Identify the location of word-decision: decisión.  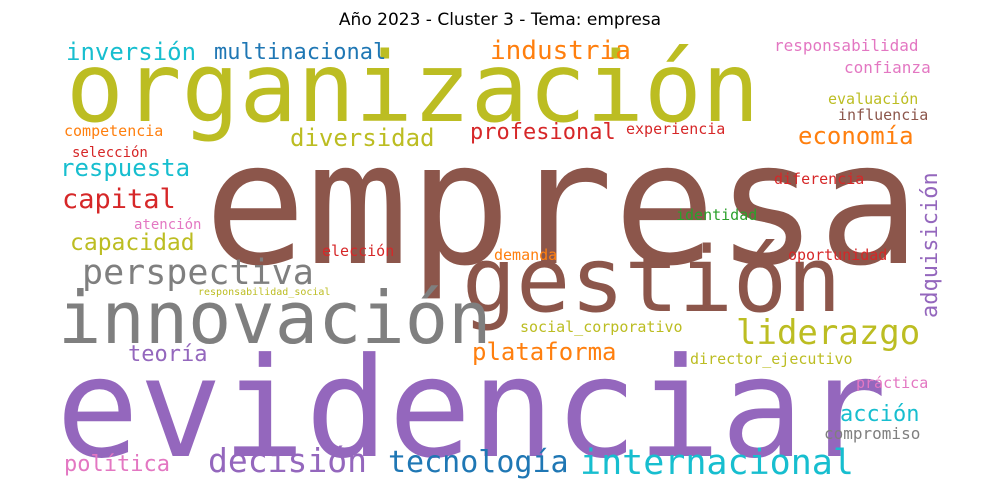
(287, 460).